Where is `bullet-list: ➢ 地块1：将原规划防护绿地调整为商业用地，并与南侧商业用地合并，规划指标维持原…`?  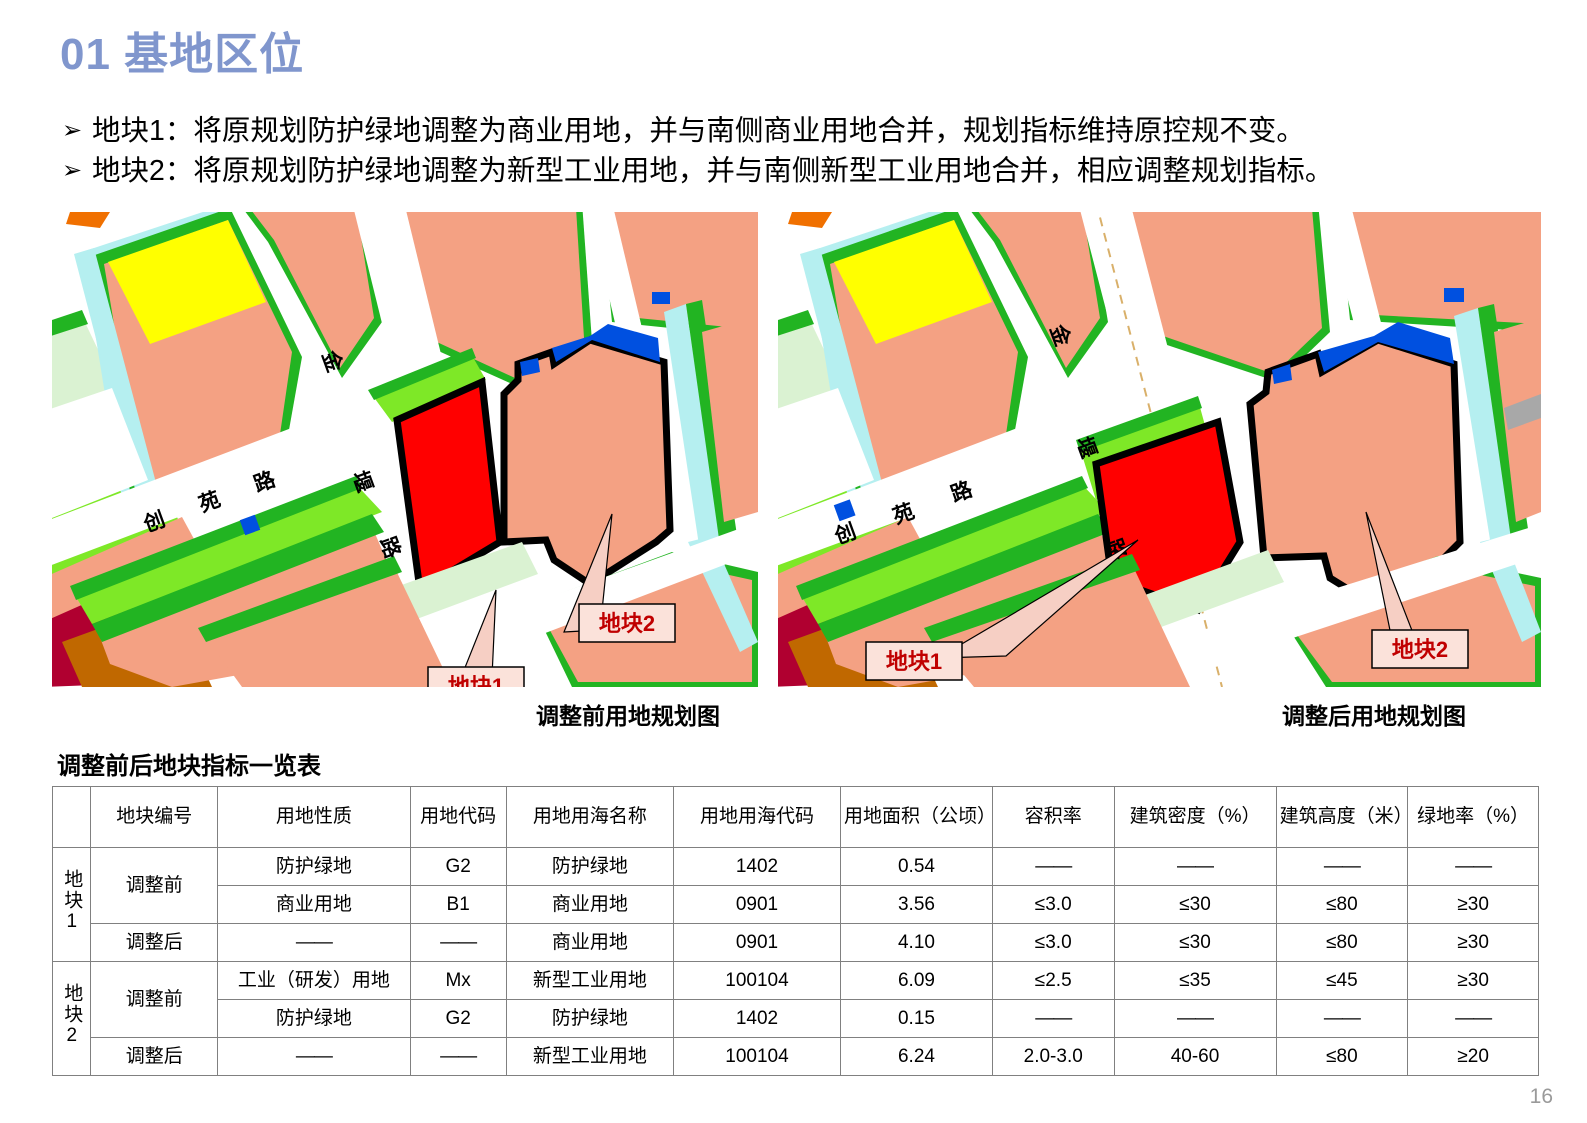
bullet-list: ➢ 地块1：将原规划防护绿地调整为商业用地，并与南侧商业用地合并，规划指标维持原… is located at coordinates (802, 154).